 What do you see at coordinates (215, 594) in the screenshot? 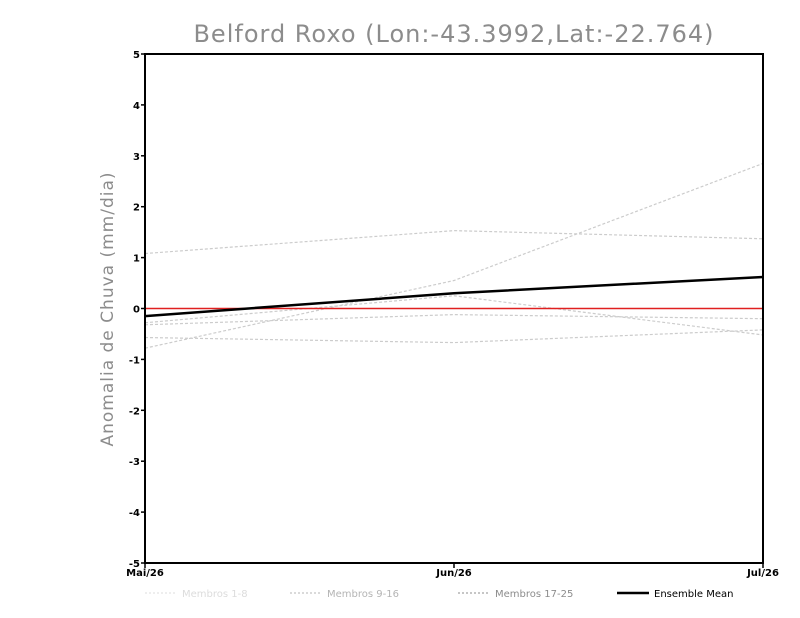
I see `legend-label-1: Membros 1-8` at bounding box center [215, 594].